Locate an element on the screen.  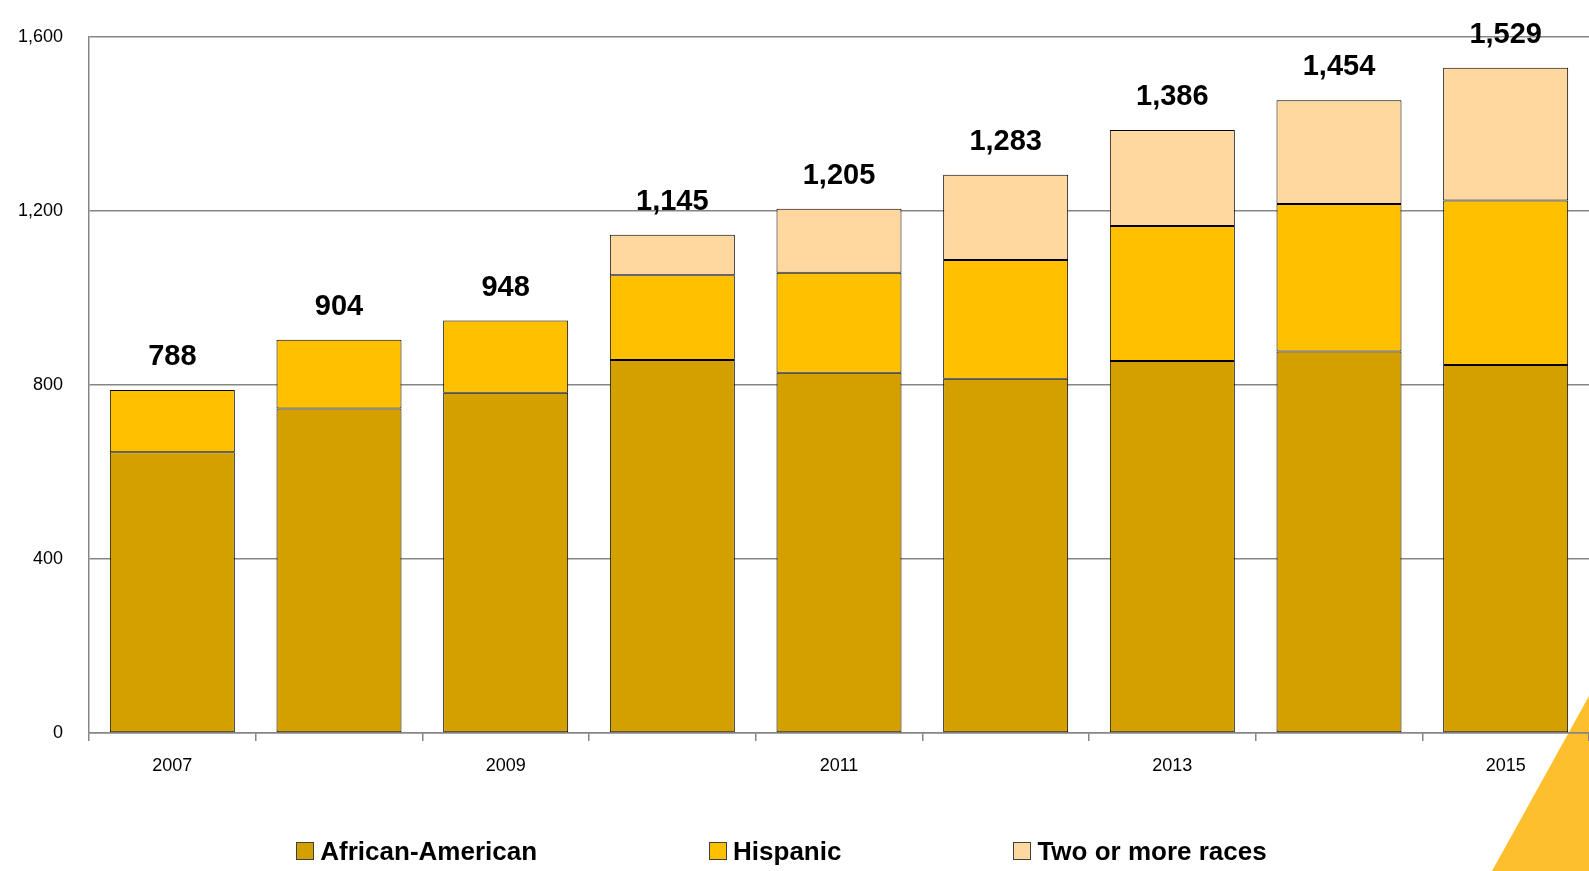
y-tick-label: 800 is located at coordinates (47, 383).